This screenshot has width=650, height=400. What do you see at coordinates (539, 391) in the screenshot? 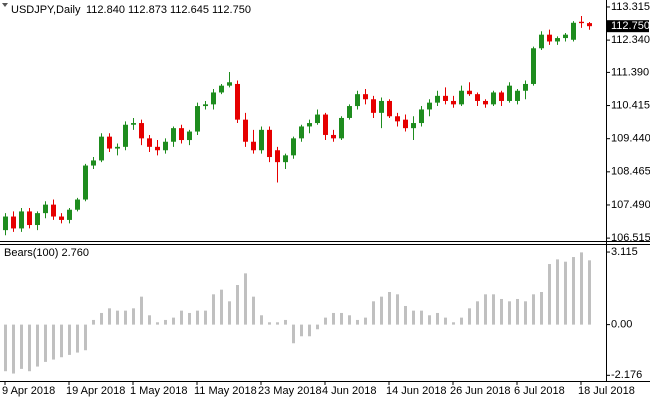
I see `x-tick-label: 6 Jul 2018` at bounding box center [539, 391].